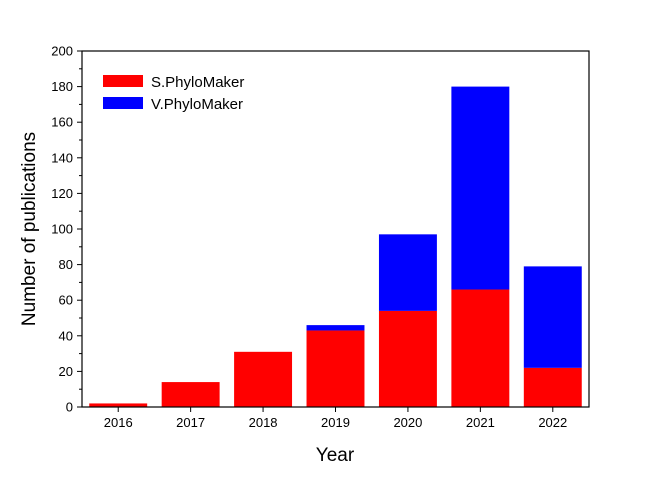 This screenshot has height=504, width=645. Describe the element at coordinates (197, 82) in the screenshot. I see `legend-label-s-phylomaker: S.PhyloMaker` at that location.